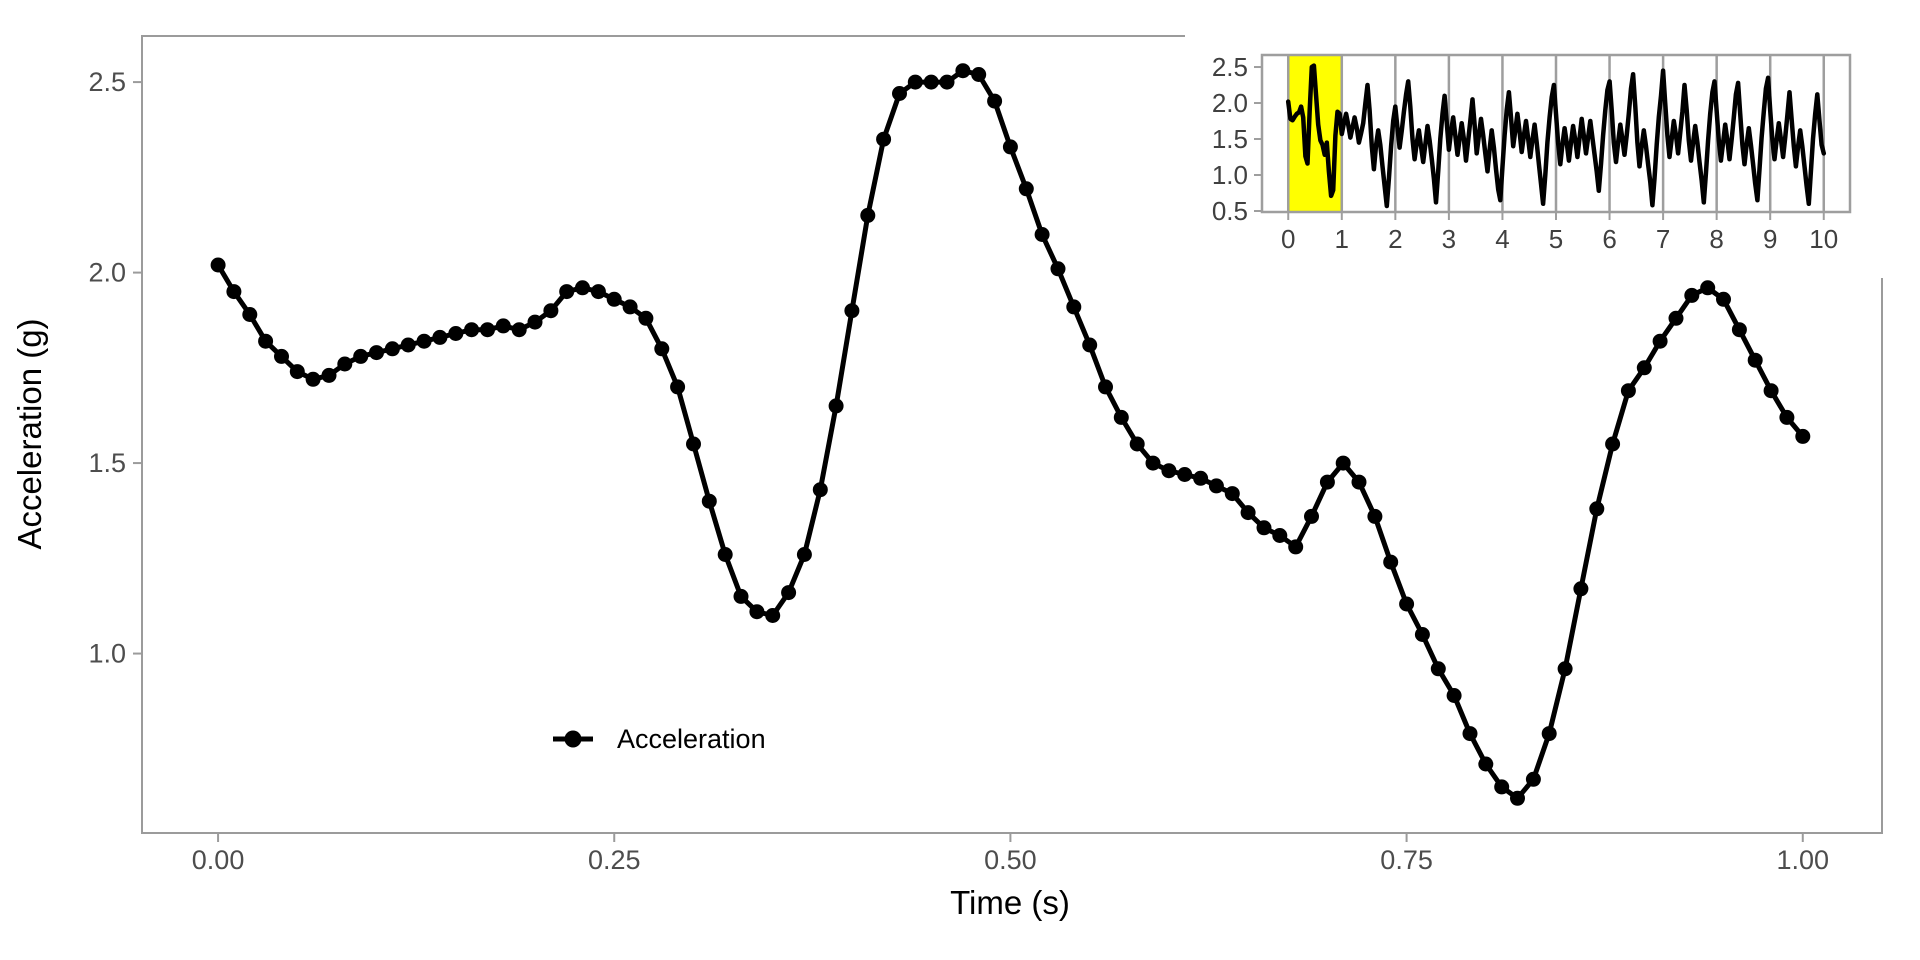  Describe the element at coordinates (1395, 239) in the screenshot. I see `inset-x-tick-label: 2` at that location.